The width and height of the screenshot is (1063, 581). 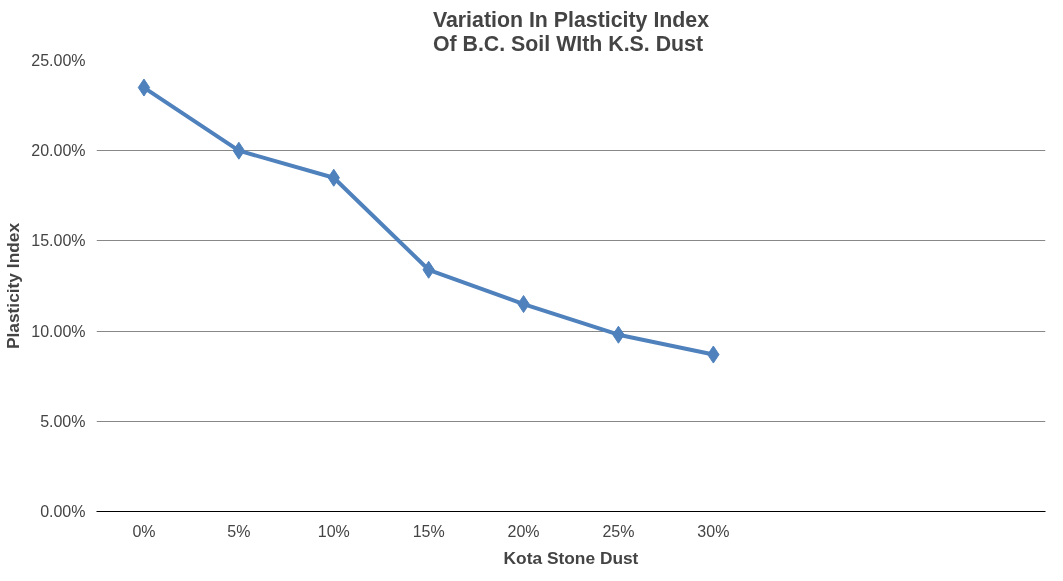 I want to click on y-tick-label: 10.00%, so click(x=58, y=331).